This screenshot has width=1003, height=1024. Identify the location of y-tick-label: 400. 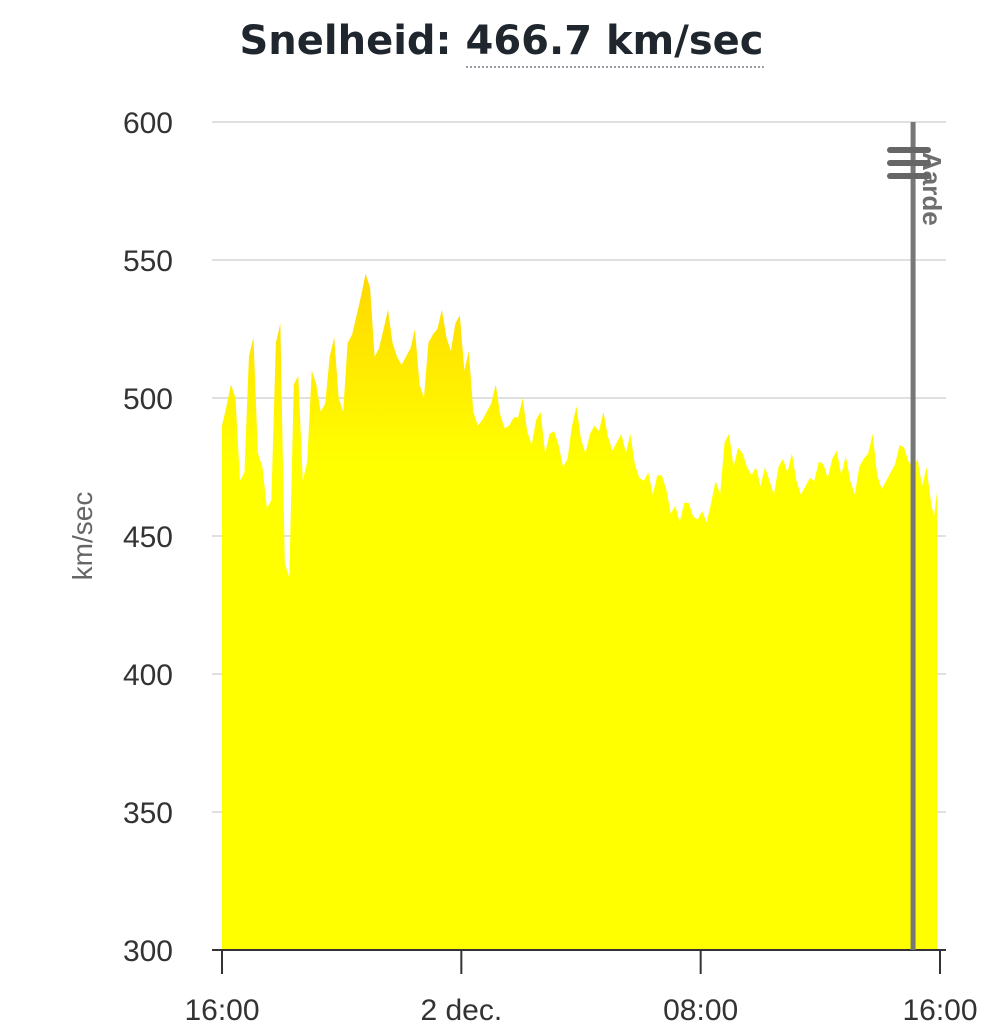
(148, 675).